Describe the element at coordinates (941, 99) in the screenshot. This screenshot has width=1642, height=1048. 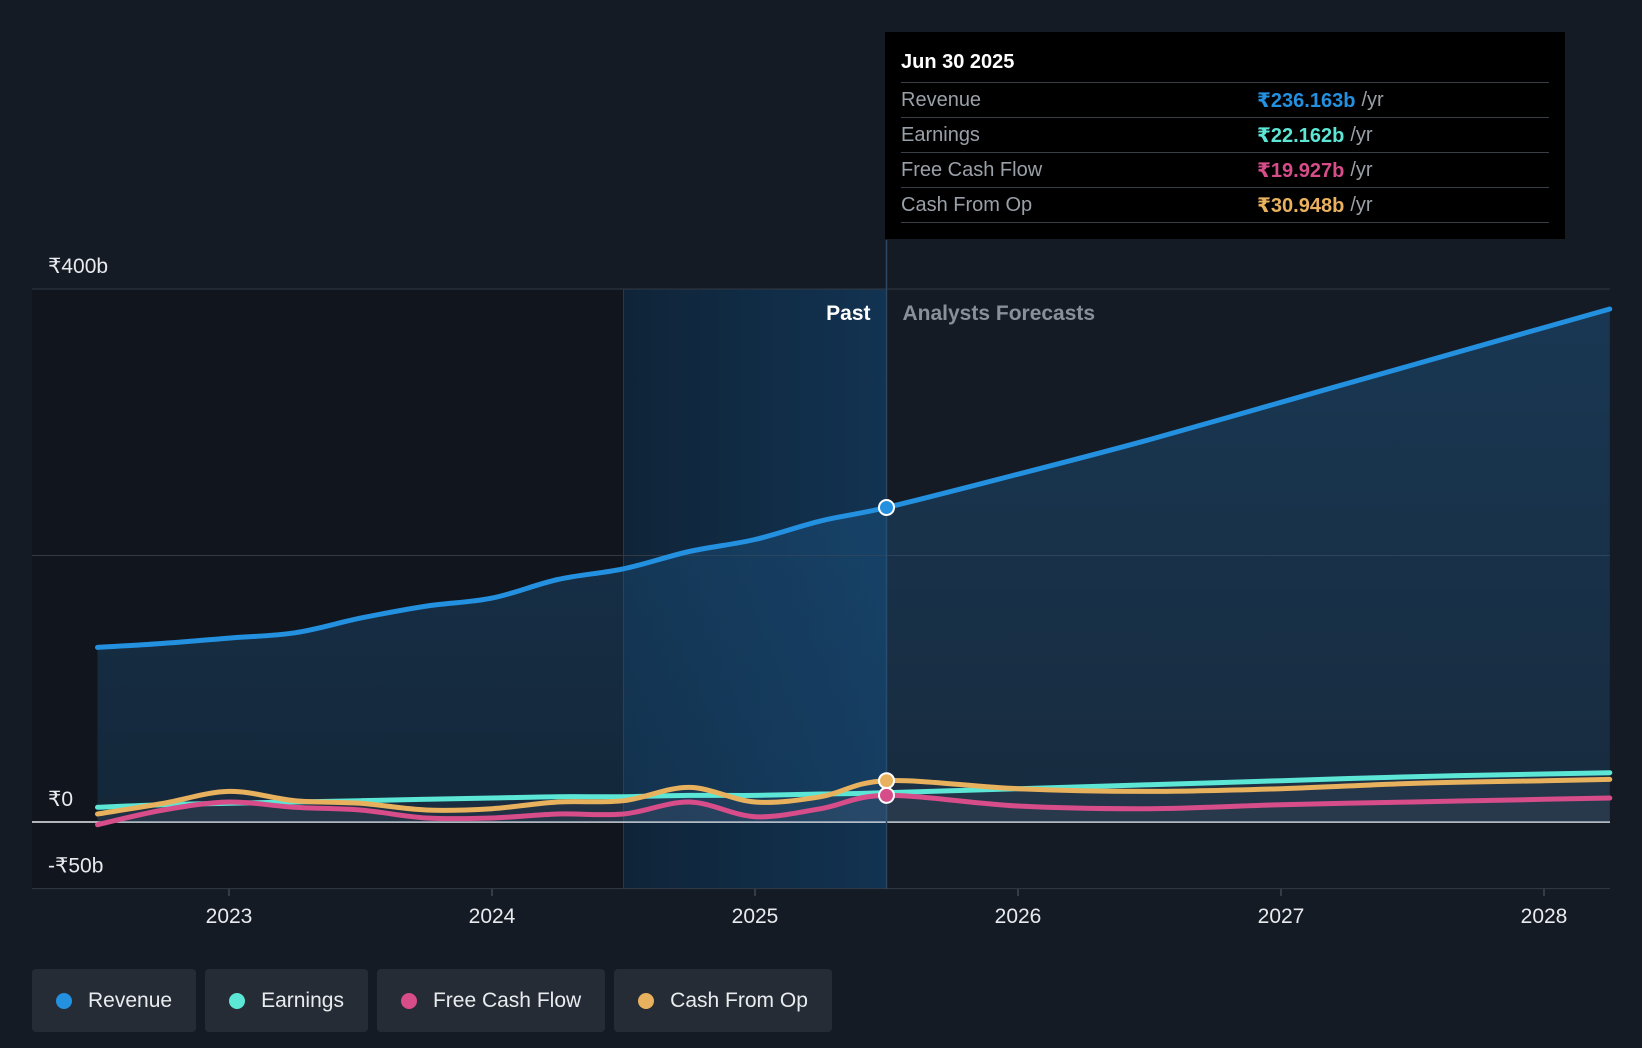
I see `tooltip-label: Revenue` at that location.